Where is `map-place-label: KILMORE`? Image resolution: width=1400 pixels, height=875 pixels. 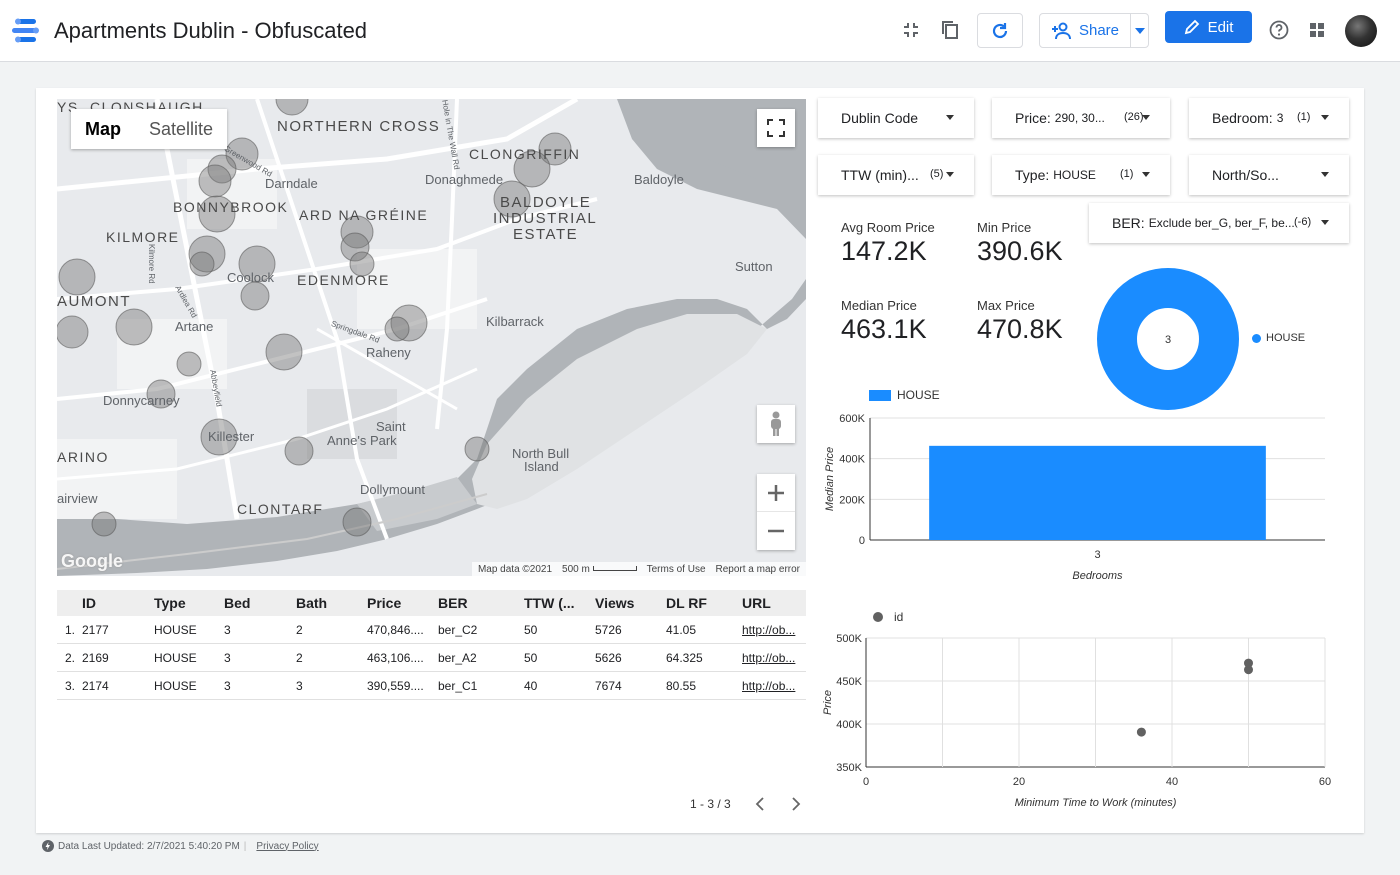 map-place-label: KILMORE is located at coordinates (143, 237).